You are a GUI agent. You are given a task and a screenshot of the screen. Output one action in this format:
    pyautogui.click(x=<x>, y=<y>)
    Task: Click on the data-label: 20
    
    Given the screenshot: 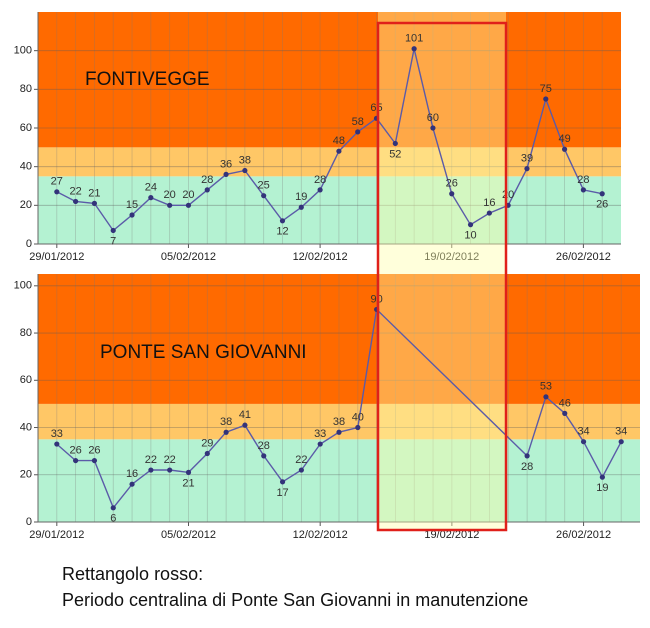 What is the action you would take?
    pyautogui.click(x=508, y=195)
    